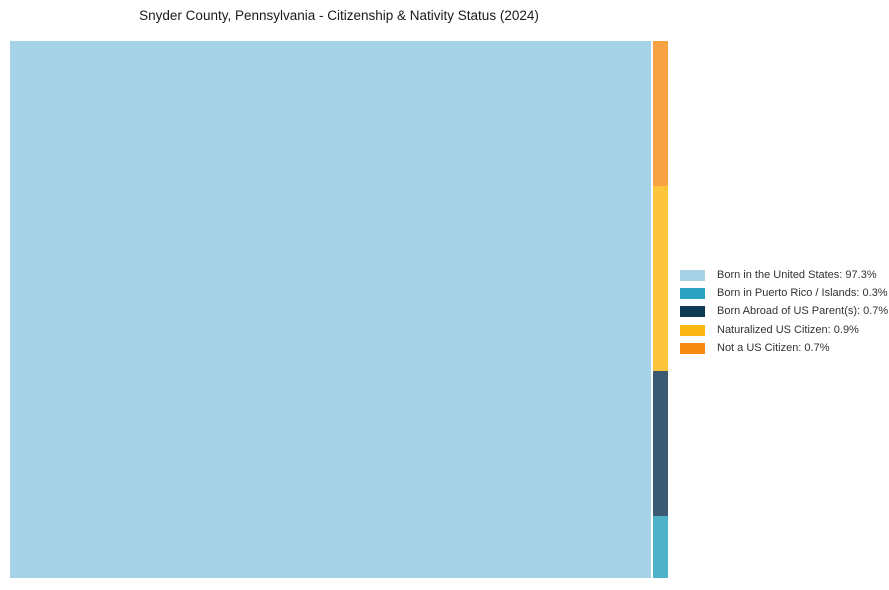  I want to click on legend-item-born-puerto-rico-islands: Born in Puerto Rico / Islands: 0.3%, so click(784, 293).